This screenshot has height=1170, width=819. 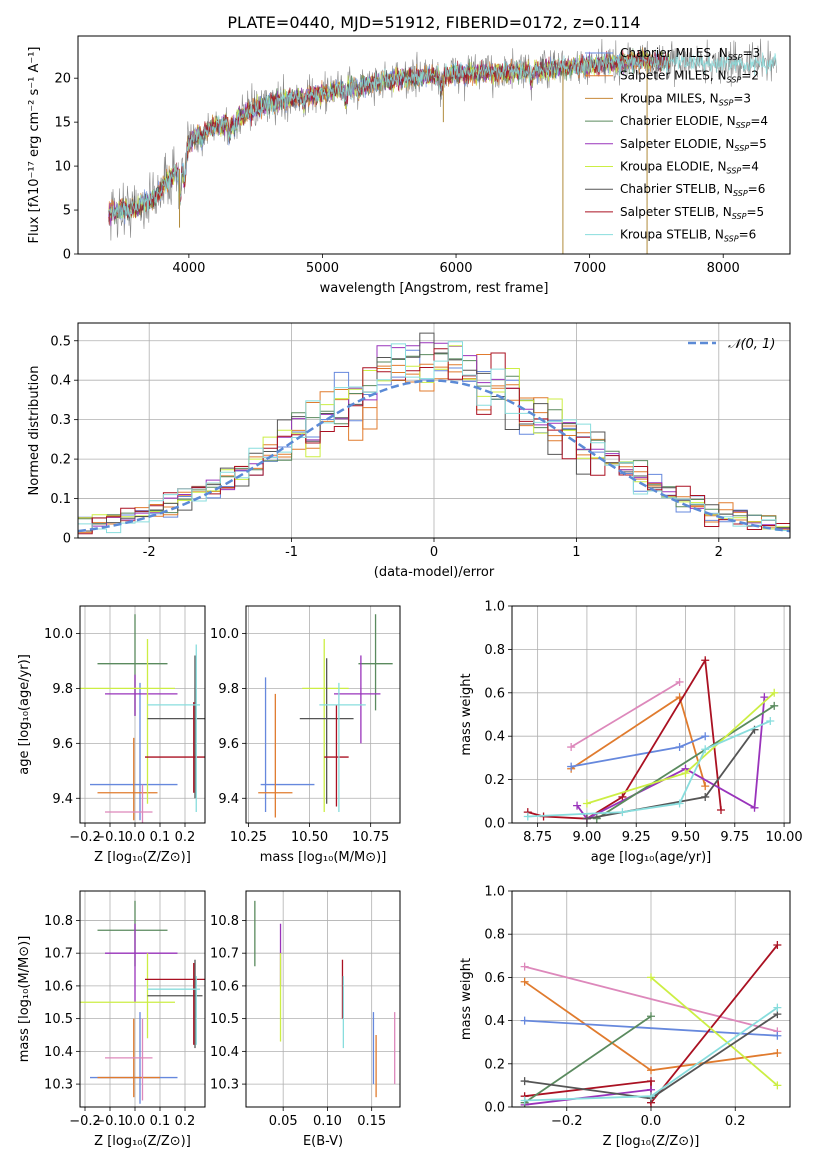 I want to click on weight_vs_Z-frame, so click(x=651, y=999).